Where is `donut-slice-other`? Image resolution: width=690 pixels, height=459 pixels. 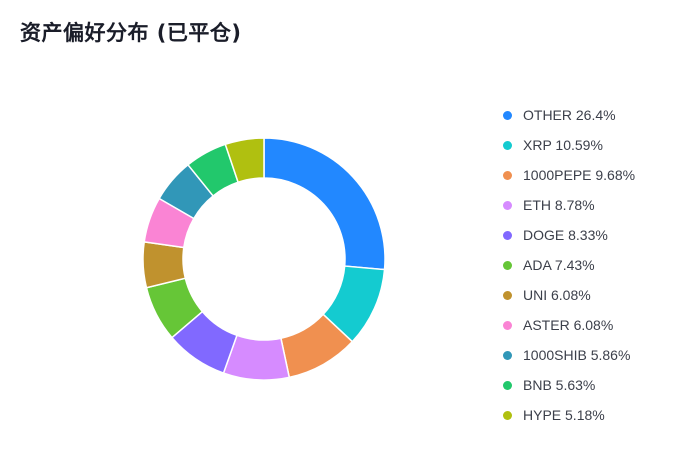 donut-slice-other is located at coordinates (324, 204).